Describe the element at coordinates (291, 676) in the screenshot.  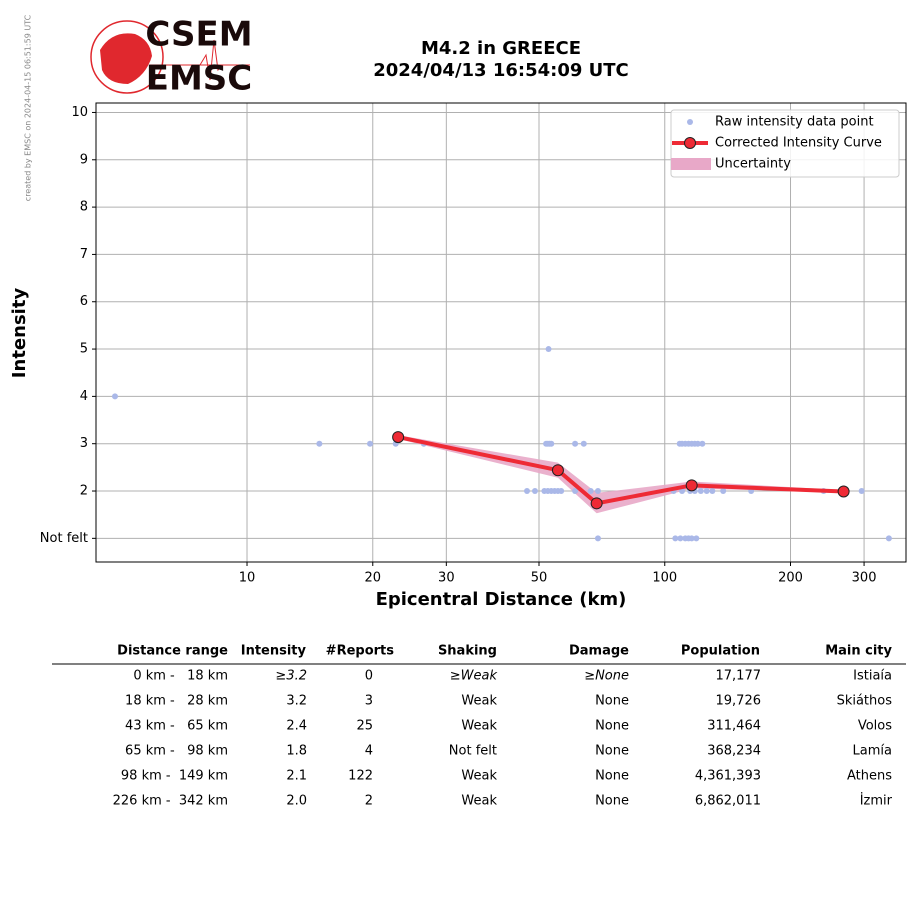
I see `table-cell: ≥3.2` at that location.